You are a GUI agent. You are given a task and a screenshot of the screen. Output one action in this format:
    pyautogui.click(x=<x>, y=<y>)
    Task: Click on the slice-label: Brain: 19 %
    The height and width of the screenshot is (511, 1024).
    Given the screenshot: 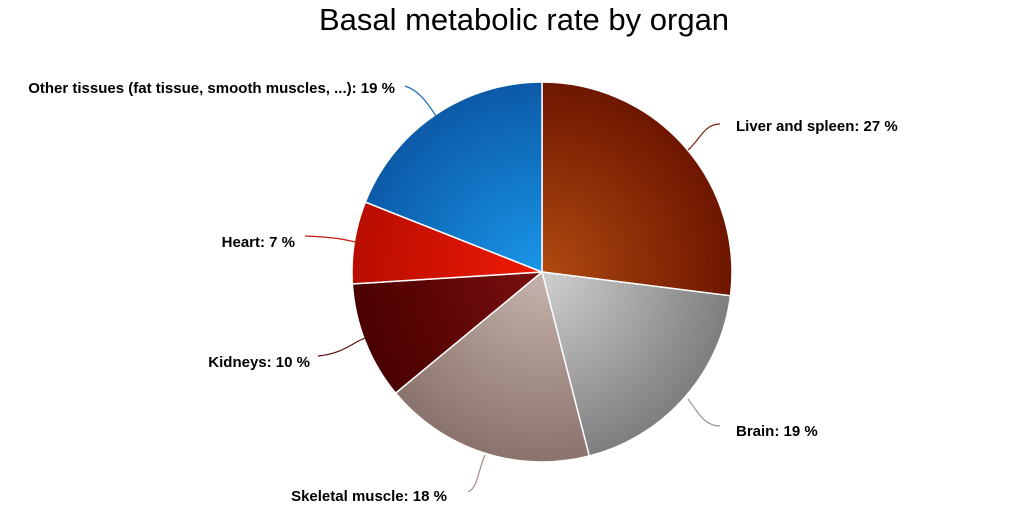 What is the action you would take?
    pyautogui.click(x=777, y=431)
    